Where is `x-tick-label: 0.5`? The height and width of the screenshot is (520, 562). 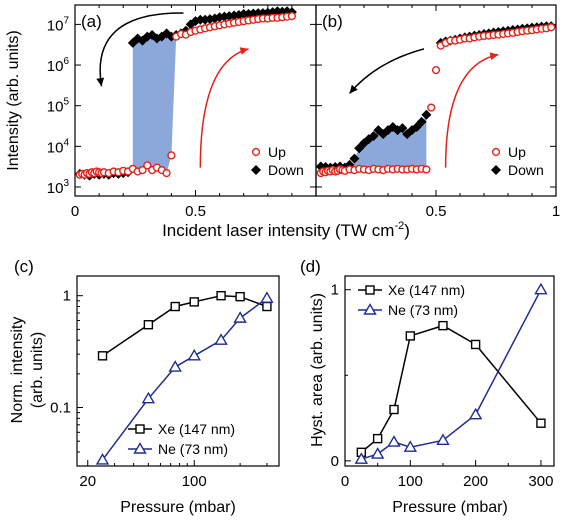
x-tick-label: 0.5 is located at coordinates (436, 211).